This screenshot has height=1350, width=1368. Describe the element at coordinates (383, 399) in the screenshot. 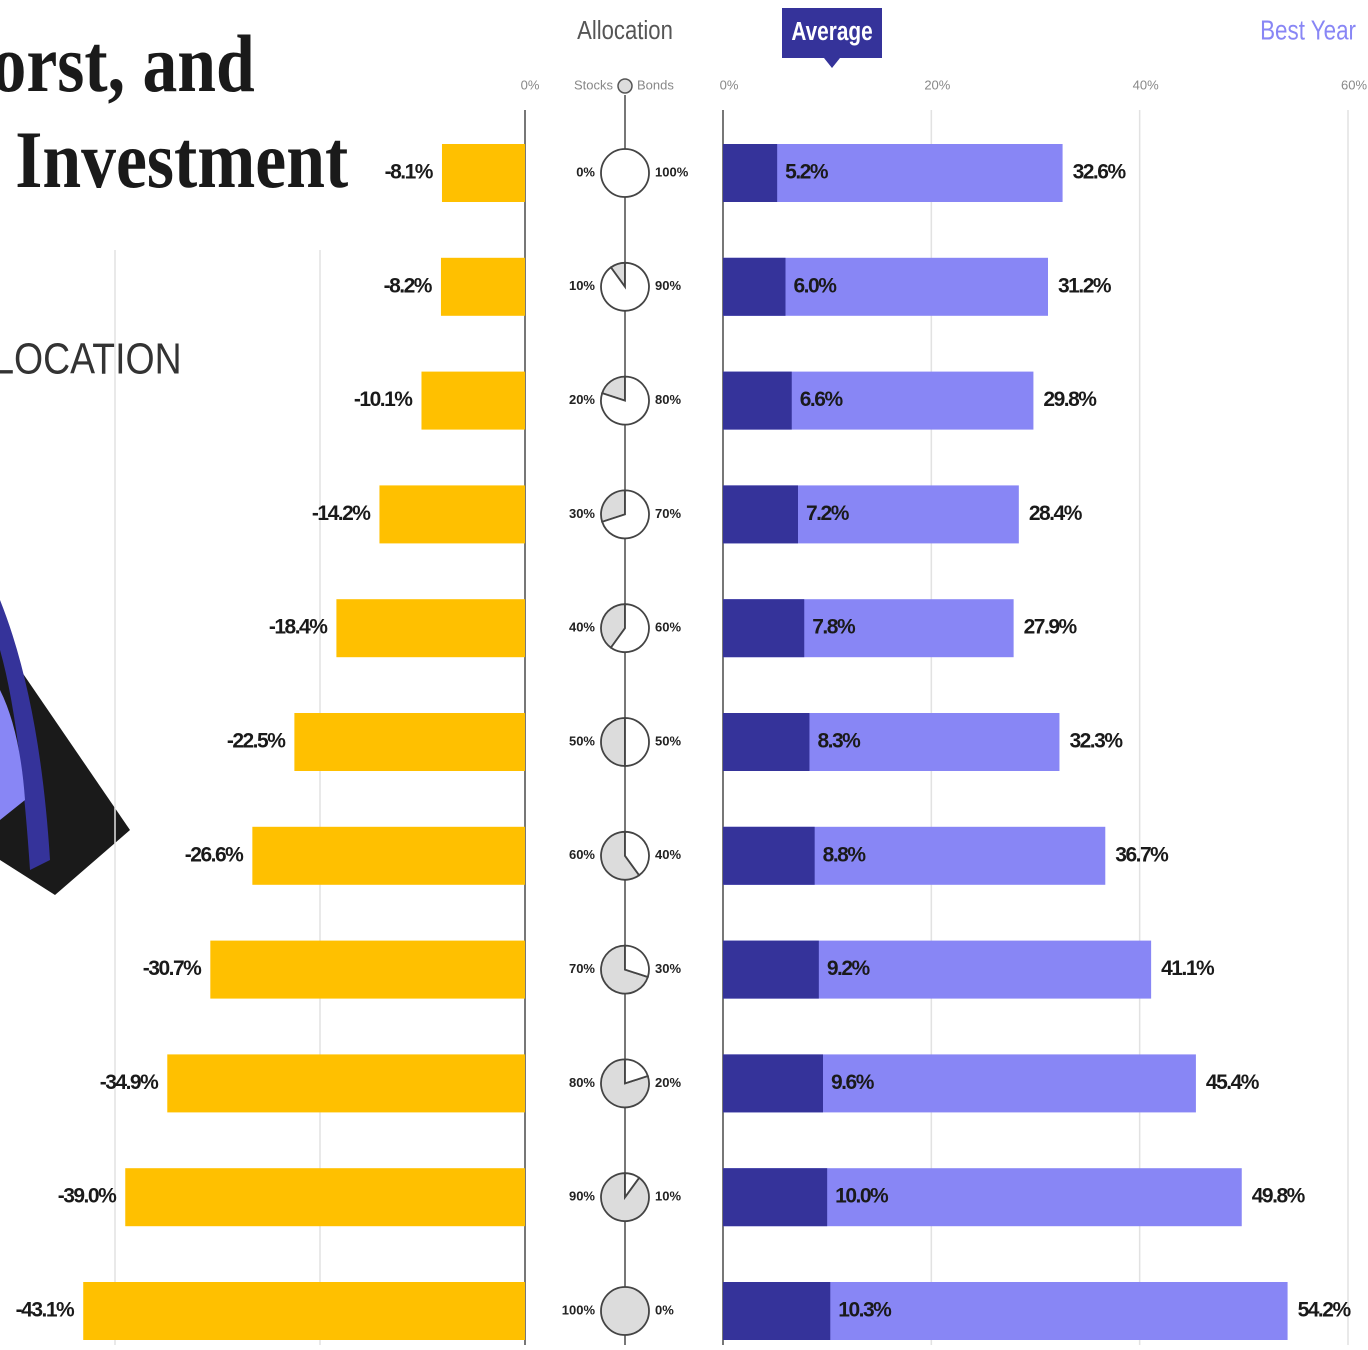

I see `value-label: -10.1%` at that location.